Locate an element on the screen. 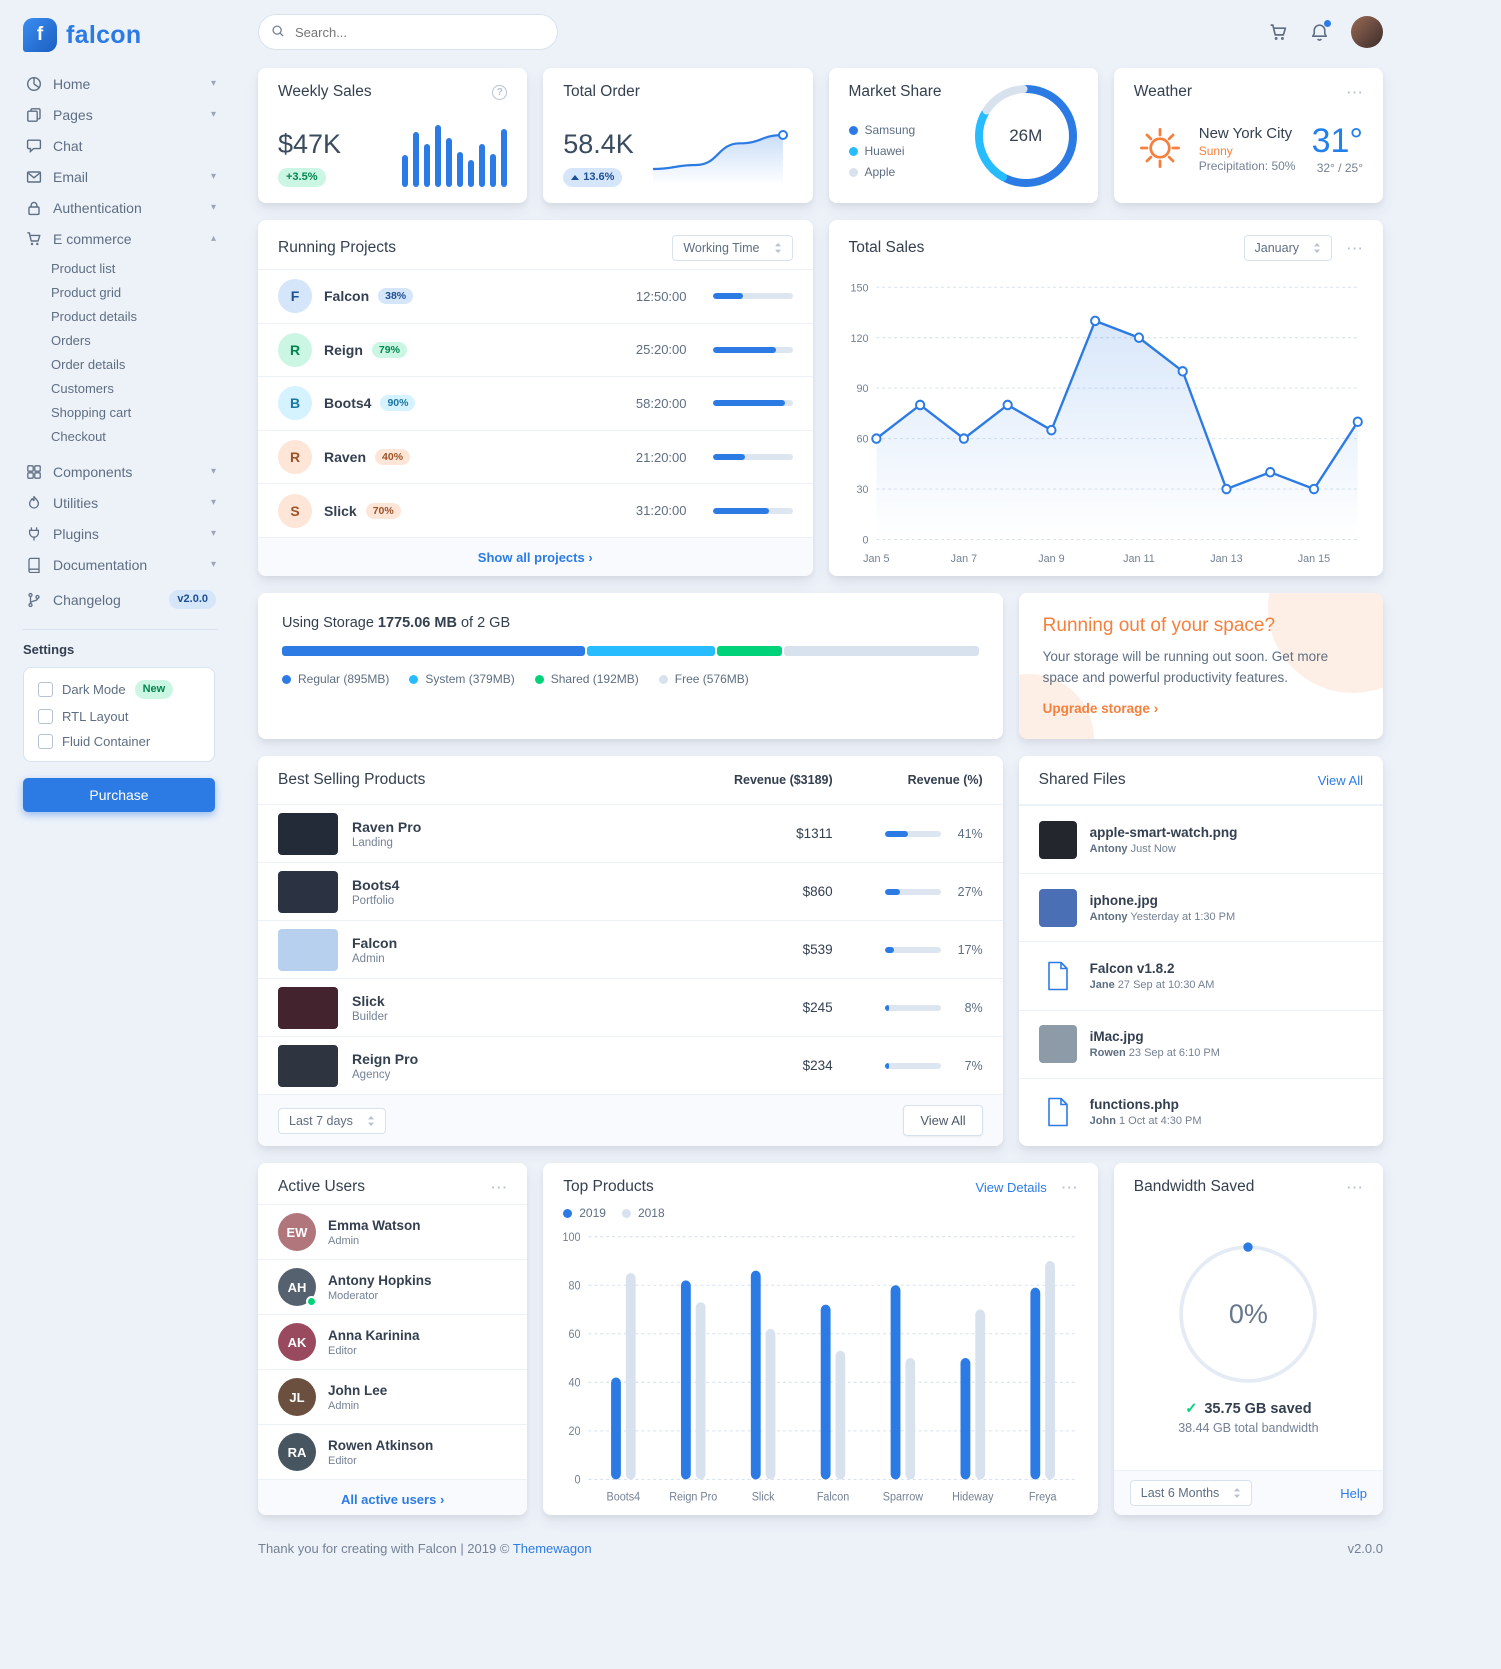  legend-item-2018: 2018 is located at coordinates (643, 1213).